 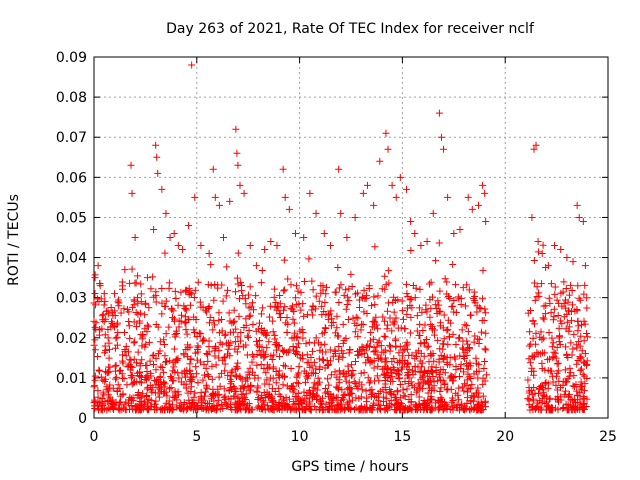 What do you see at coordinates (71, 218) in the screenshot?
I see `y-tick-label: 0.05` at bounding box center [71, 218].